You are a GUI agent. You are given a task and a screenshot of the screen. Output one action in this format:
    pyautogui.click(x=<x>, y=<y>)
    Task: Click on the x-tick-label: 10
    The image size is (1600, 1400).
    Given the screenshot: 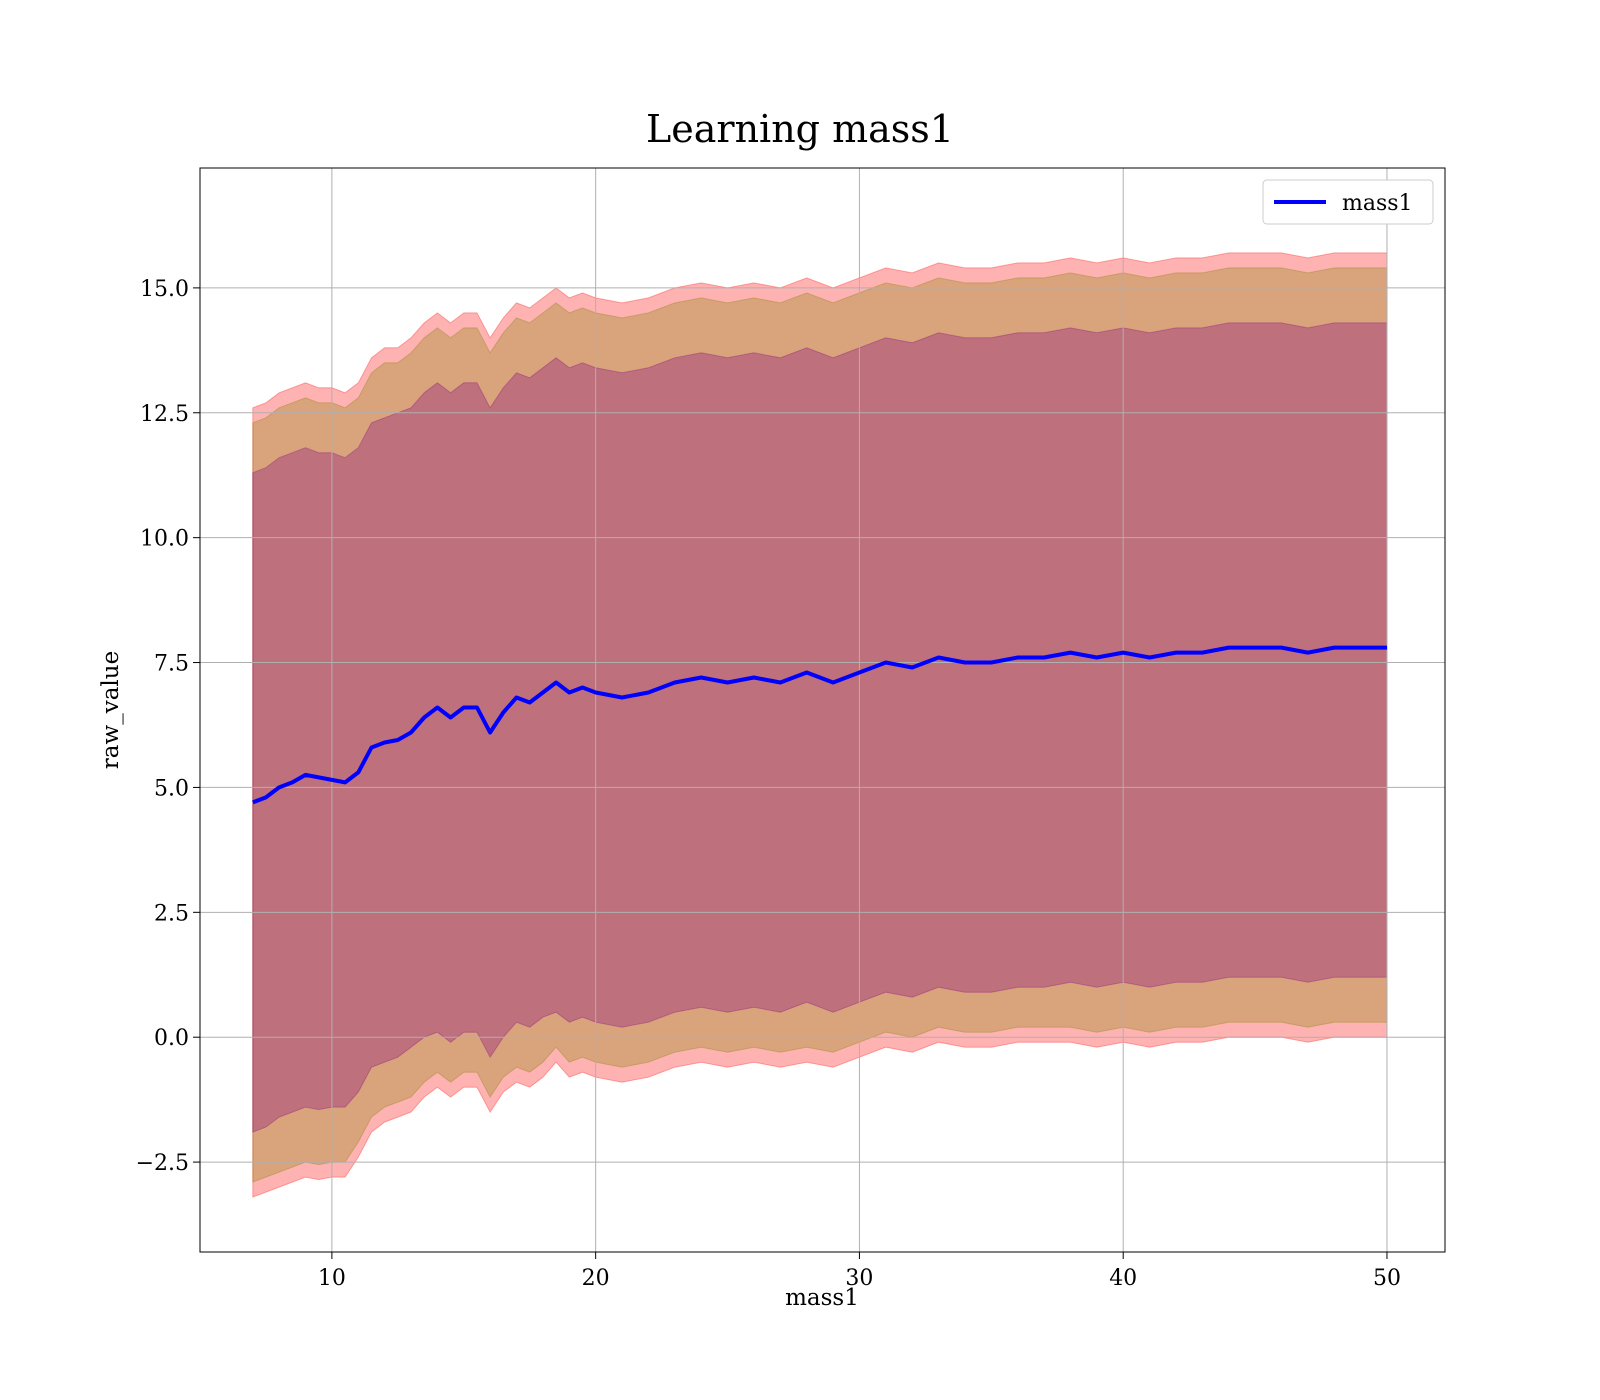 What is the action you would take?
    pyautogui.click(x=332, y=1278)
    